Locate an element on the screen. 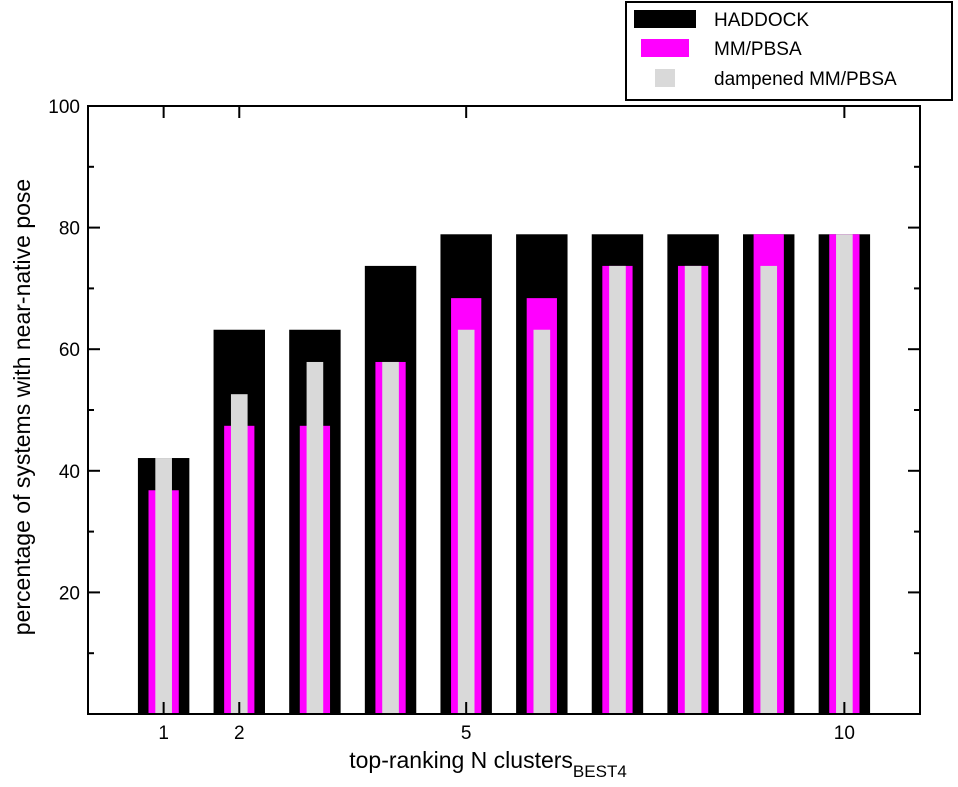 This screenshot has height=787, width=958. y-tick-label-40: 40 is located at coordinates (69, 472).